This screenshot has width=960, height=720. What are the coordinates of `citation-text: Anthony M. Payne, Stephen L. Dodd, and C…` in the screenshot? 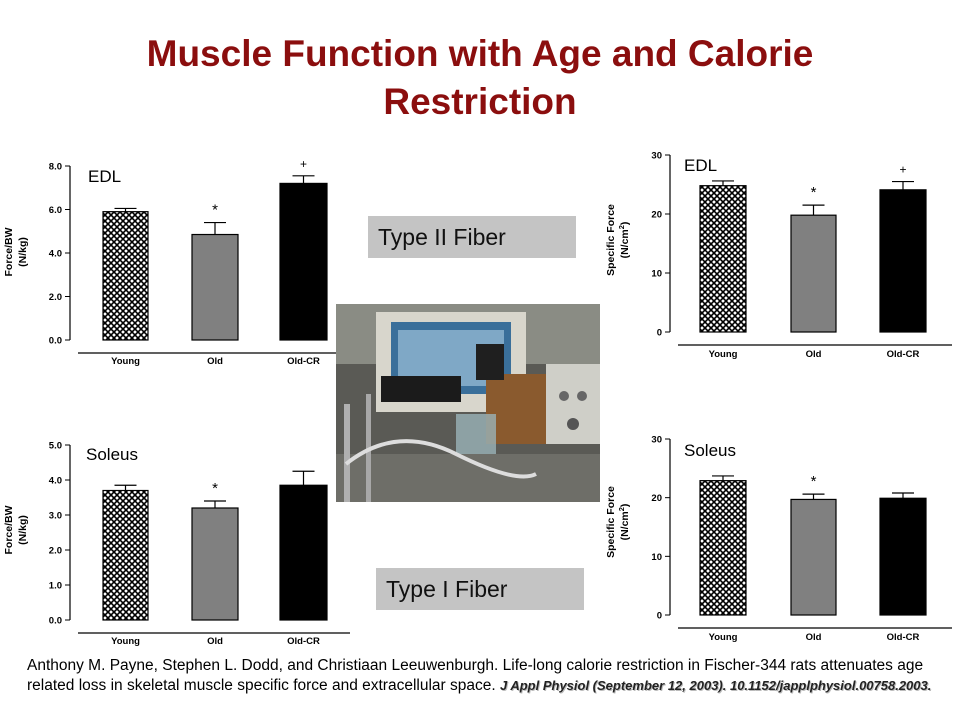 It's located at (475, 675).